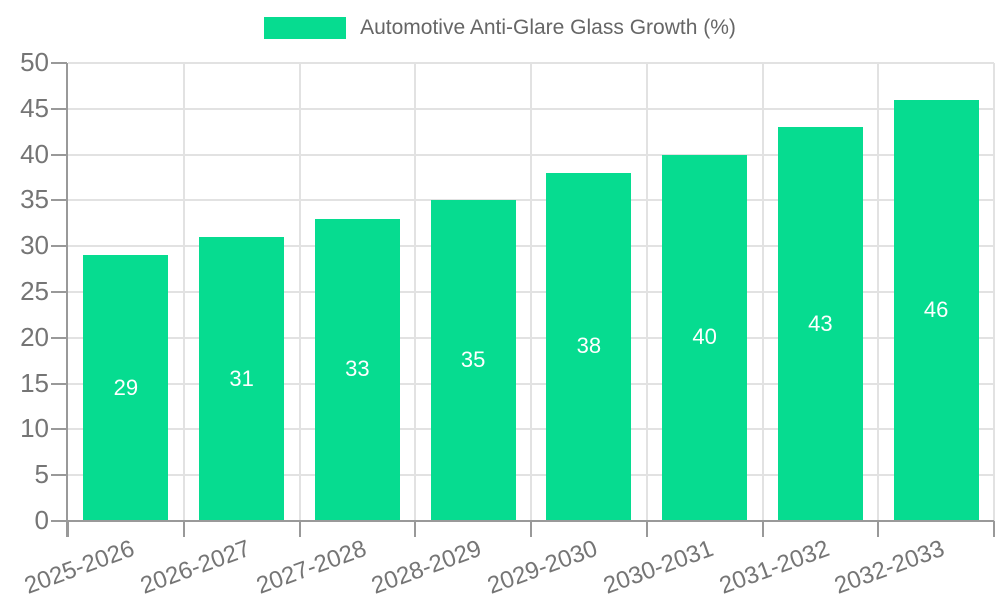 The height and width of the screenshot is (600, 1000). Describe the element at coordinates (67, 300) in the screenshot. I see `y-axis-line` at that location.